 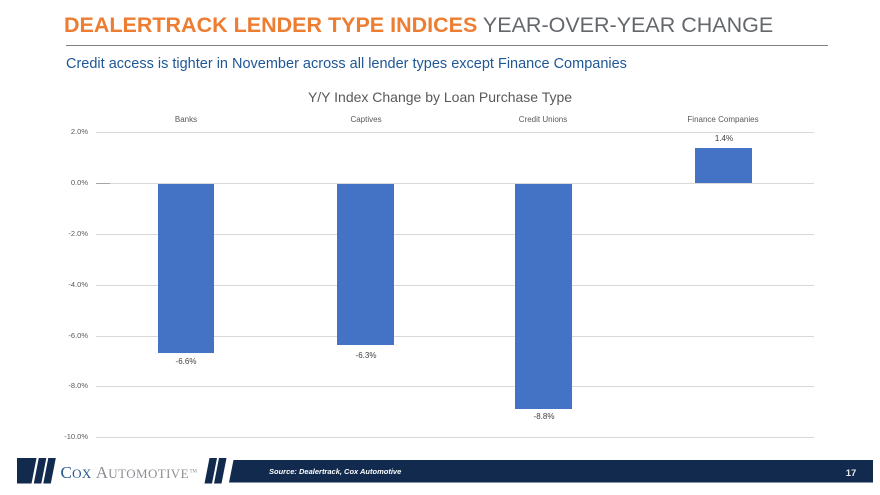 What do you see at coordinates (851, 473) in the screenshot?
I see `svg-text: 17` at bounding box center [851, 473].